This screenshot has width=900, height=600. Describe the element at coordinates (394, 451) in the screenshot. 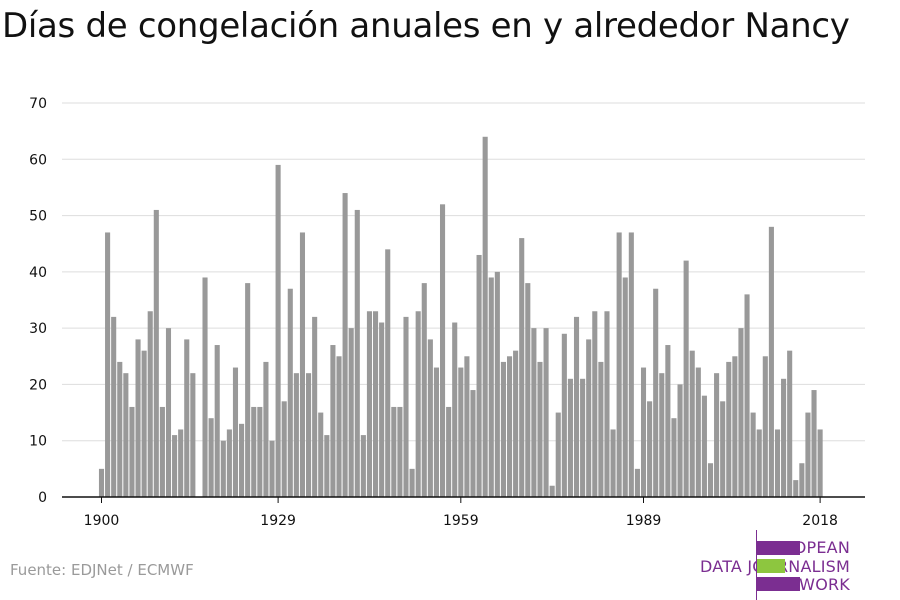

I see `bar-1948` at that location.